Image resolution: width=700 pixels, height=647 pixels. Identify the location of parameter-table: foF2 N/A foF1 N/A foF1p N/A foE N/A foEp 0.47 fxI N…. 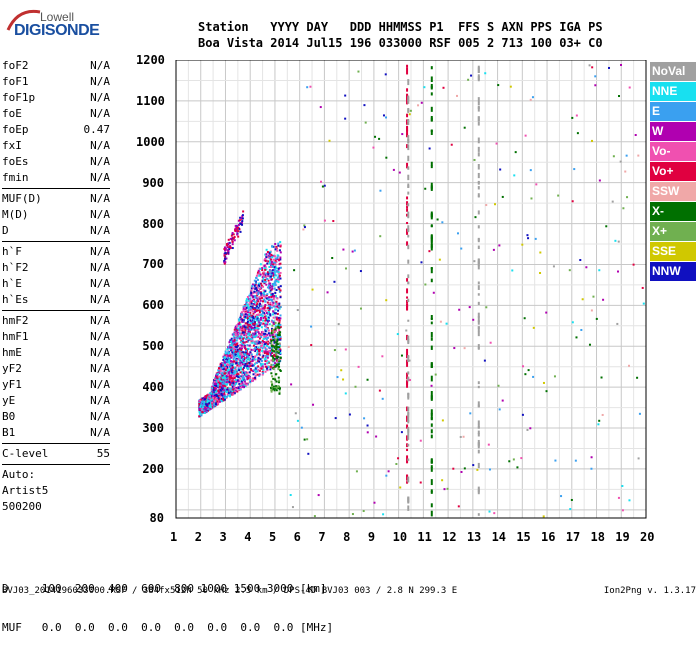
(56, 286).